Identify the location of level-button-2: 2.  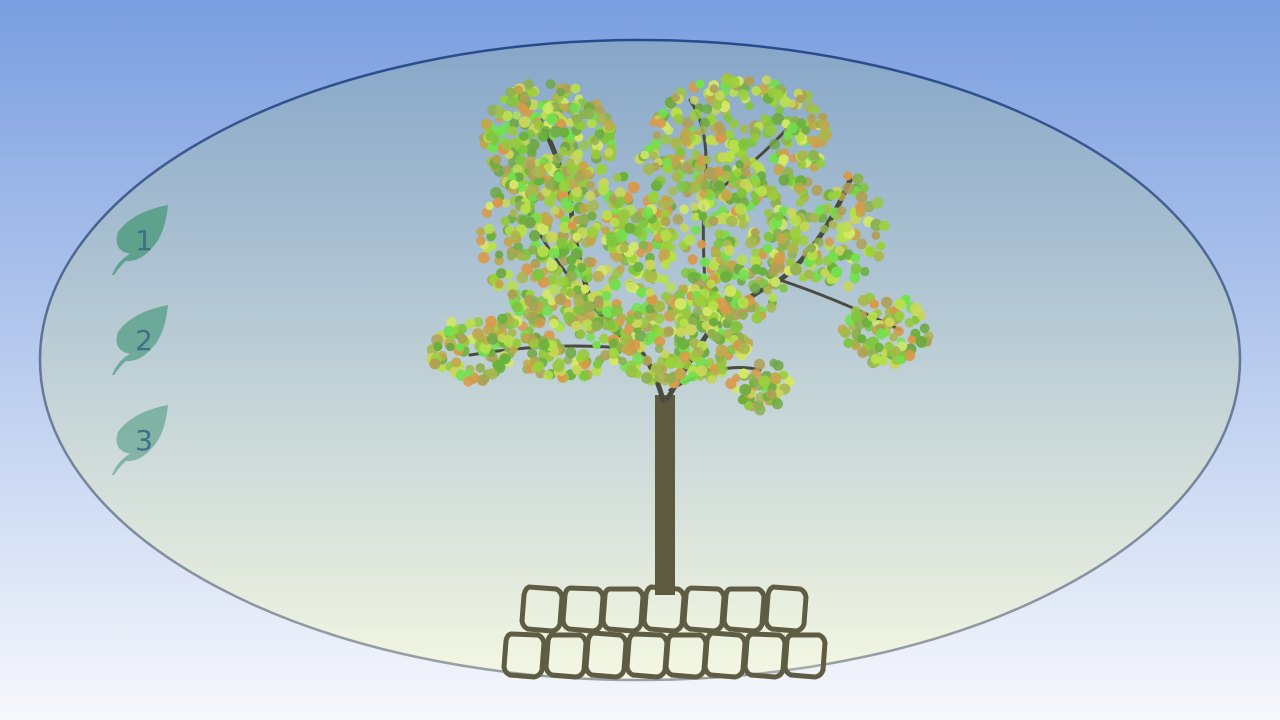
(140, 340).